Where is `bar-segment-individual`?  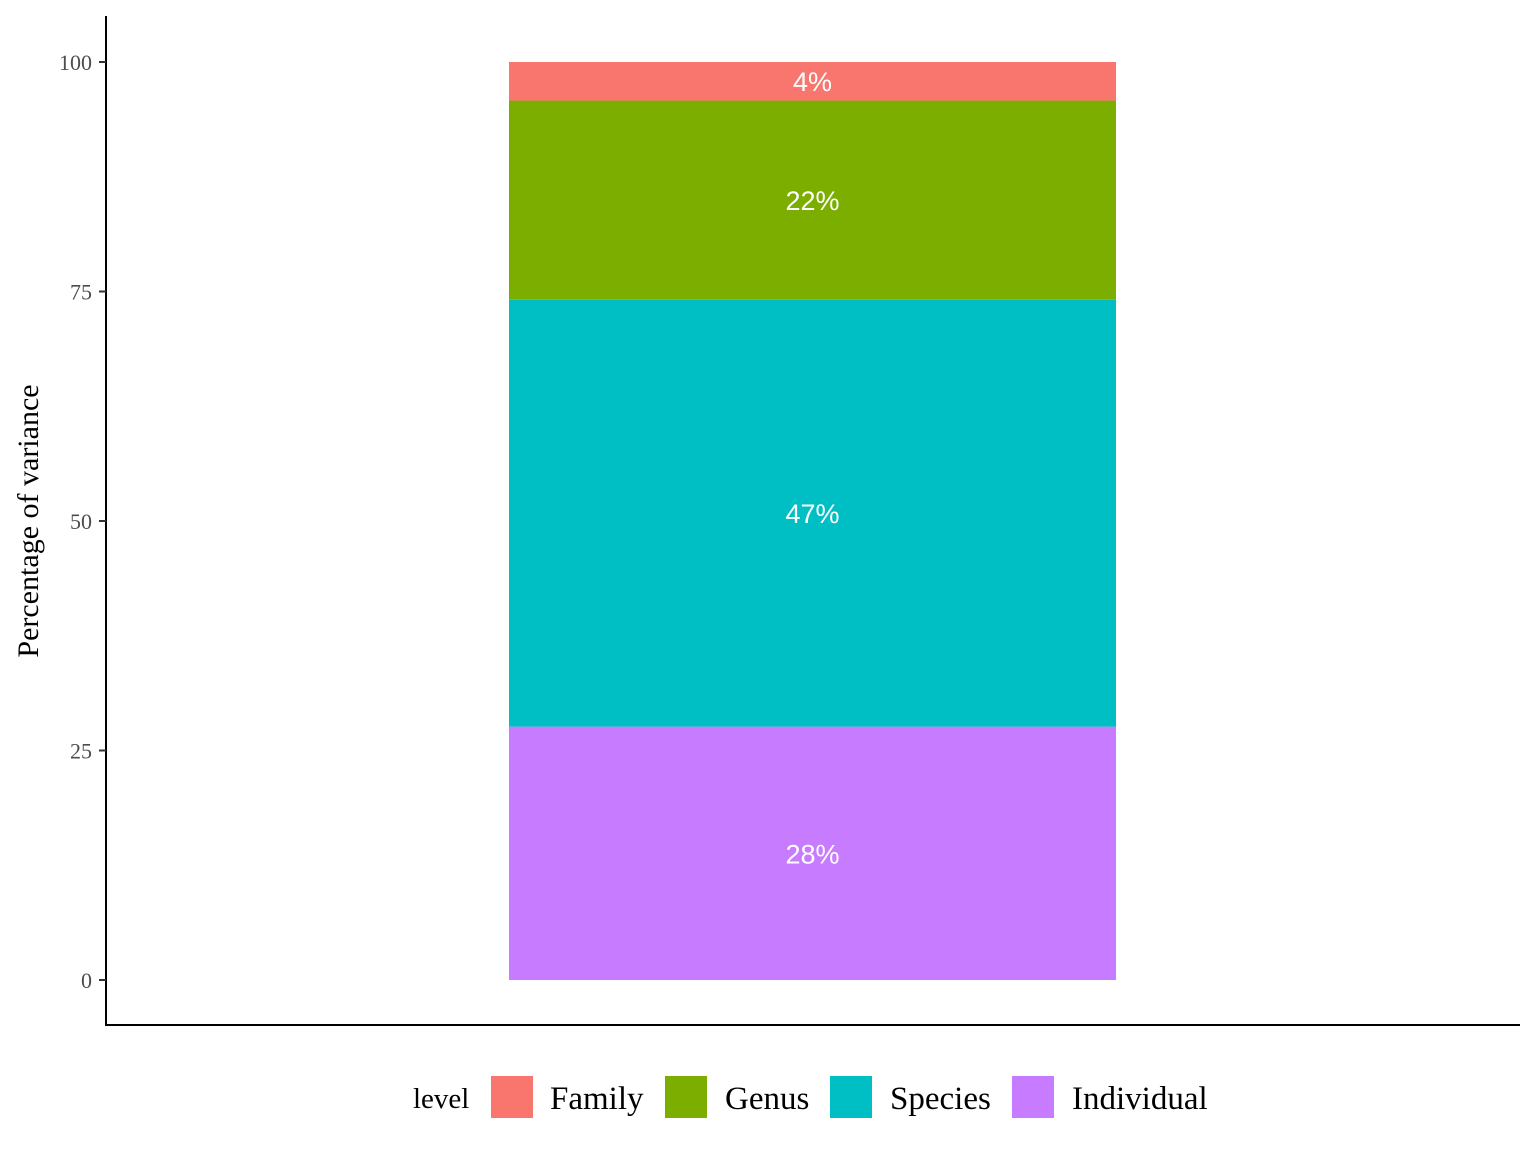 bar-segment-individual is located at coordinates (812, 853).